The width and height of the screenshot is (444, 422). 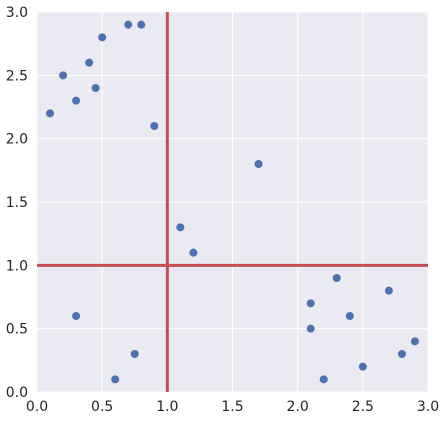 What do you see at coordinates (17, 140) in the screenshot?
I see `y-tick-label: 2.0` at bounding box center [17, 140].